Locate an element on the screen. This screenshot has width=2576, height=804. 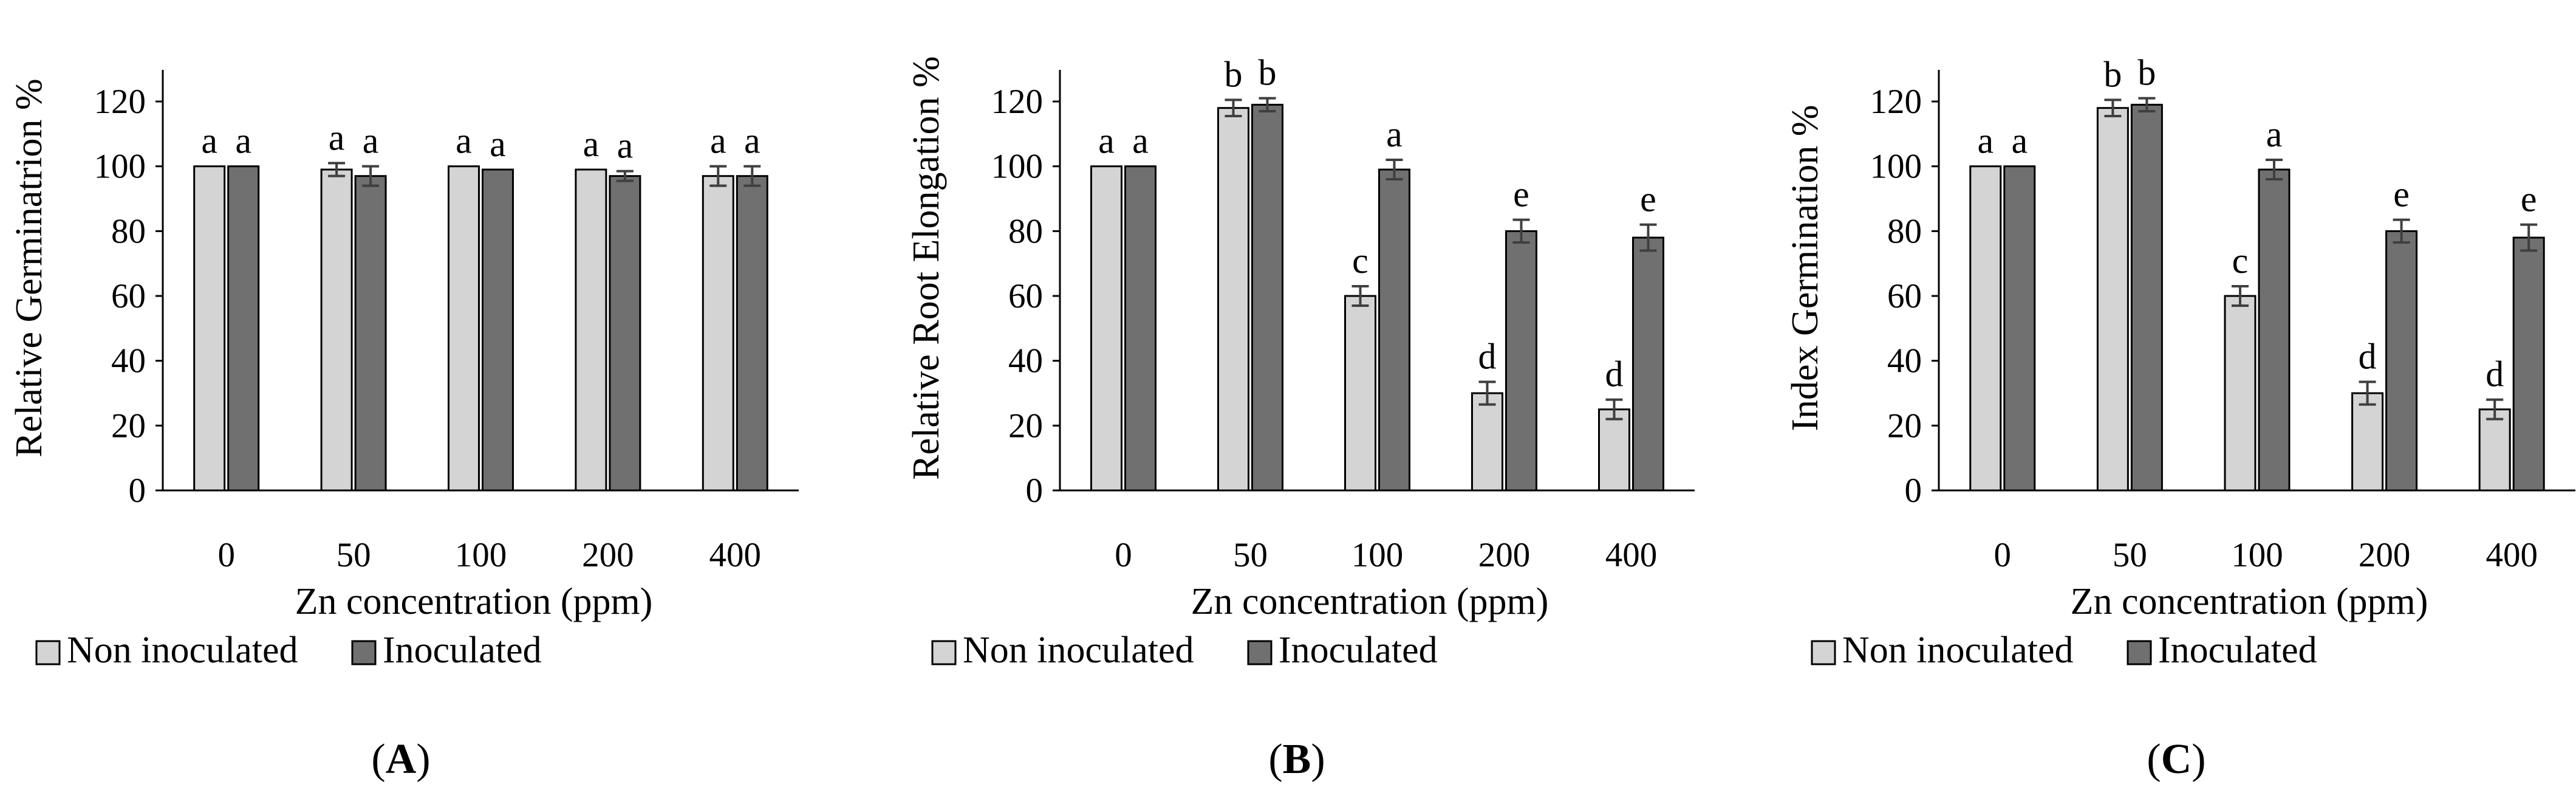
y-axis-title: Index Germination % is located at coordinates (1805, 268).